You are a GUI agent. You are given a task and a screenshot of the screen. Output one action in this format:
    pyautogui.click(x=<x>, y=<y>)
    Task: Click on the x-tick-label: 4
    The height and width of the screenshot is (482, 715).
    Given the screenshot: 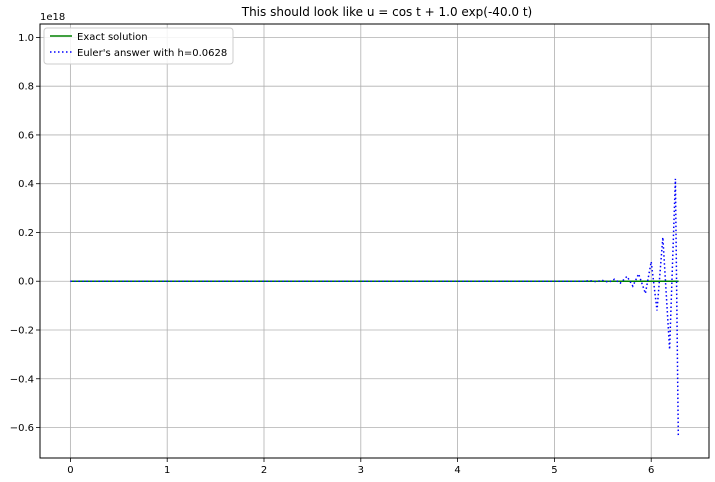 What is the action you would take?
    pyautogui.click(x=457, y=470)
    